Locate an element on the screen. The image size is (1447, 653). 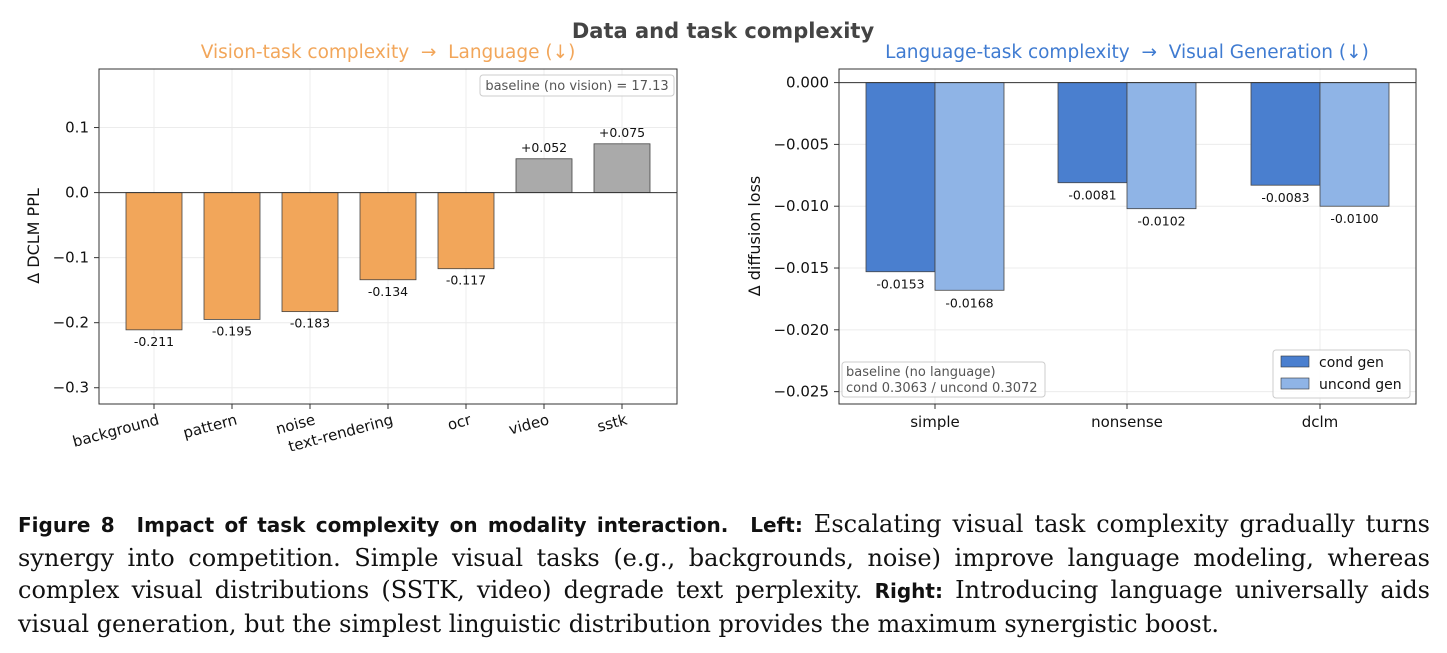
left-bar-noise is located at coordinates (310, 252).